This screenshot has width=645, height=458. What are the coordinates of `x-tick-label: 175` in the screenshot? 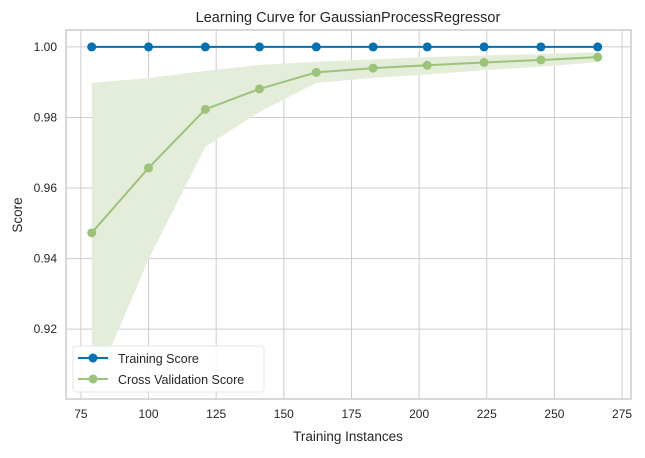 It's located at (351, 414).